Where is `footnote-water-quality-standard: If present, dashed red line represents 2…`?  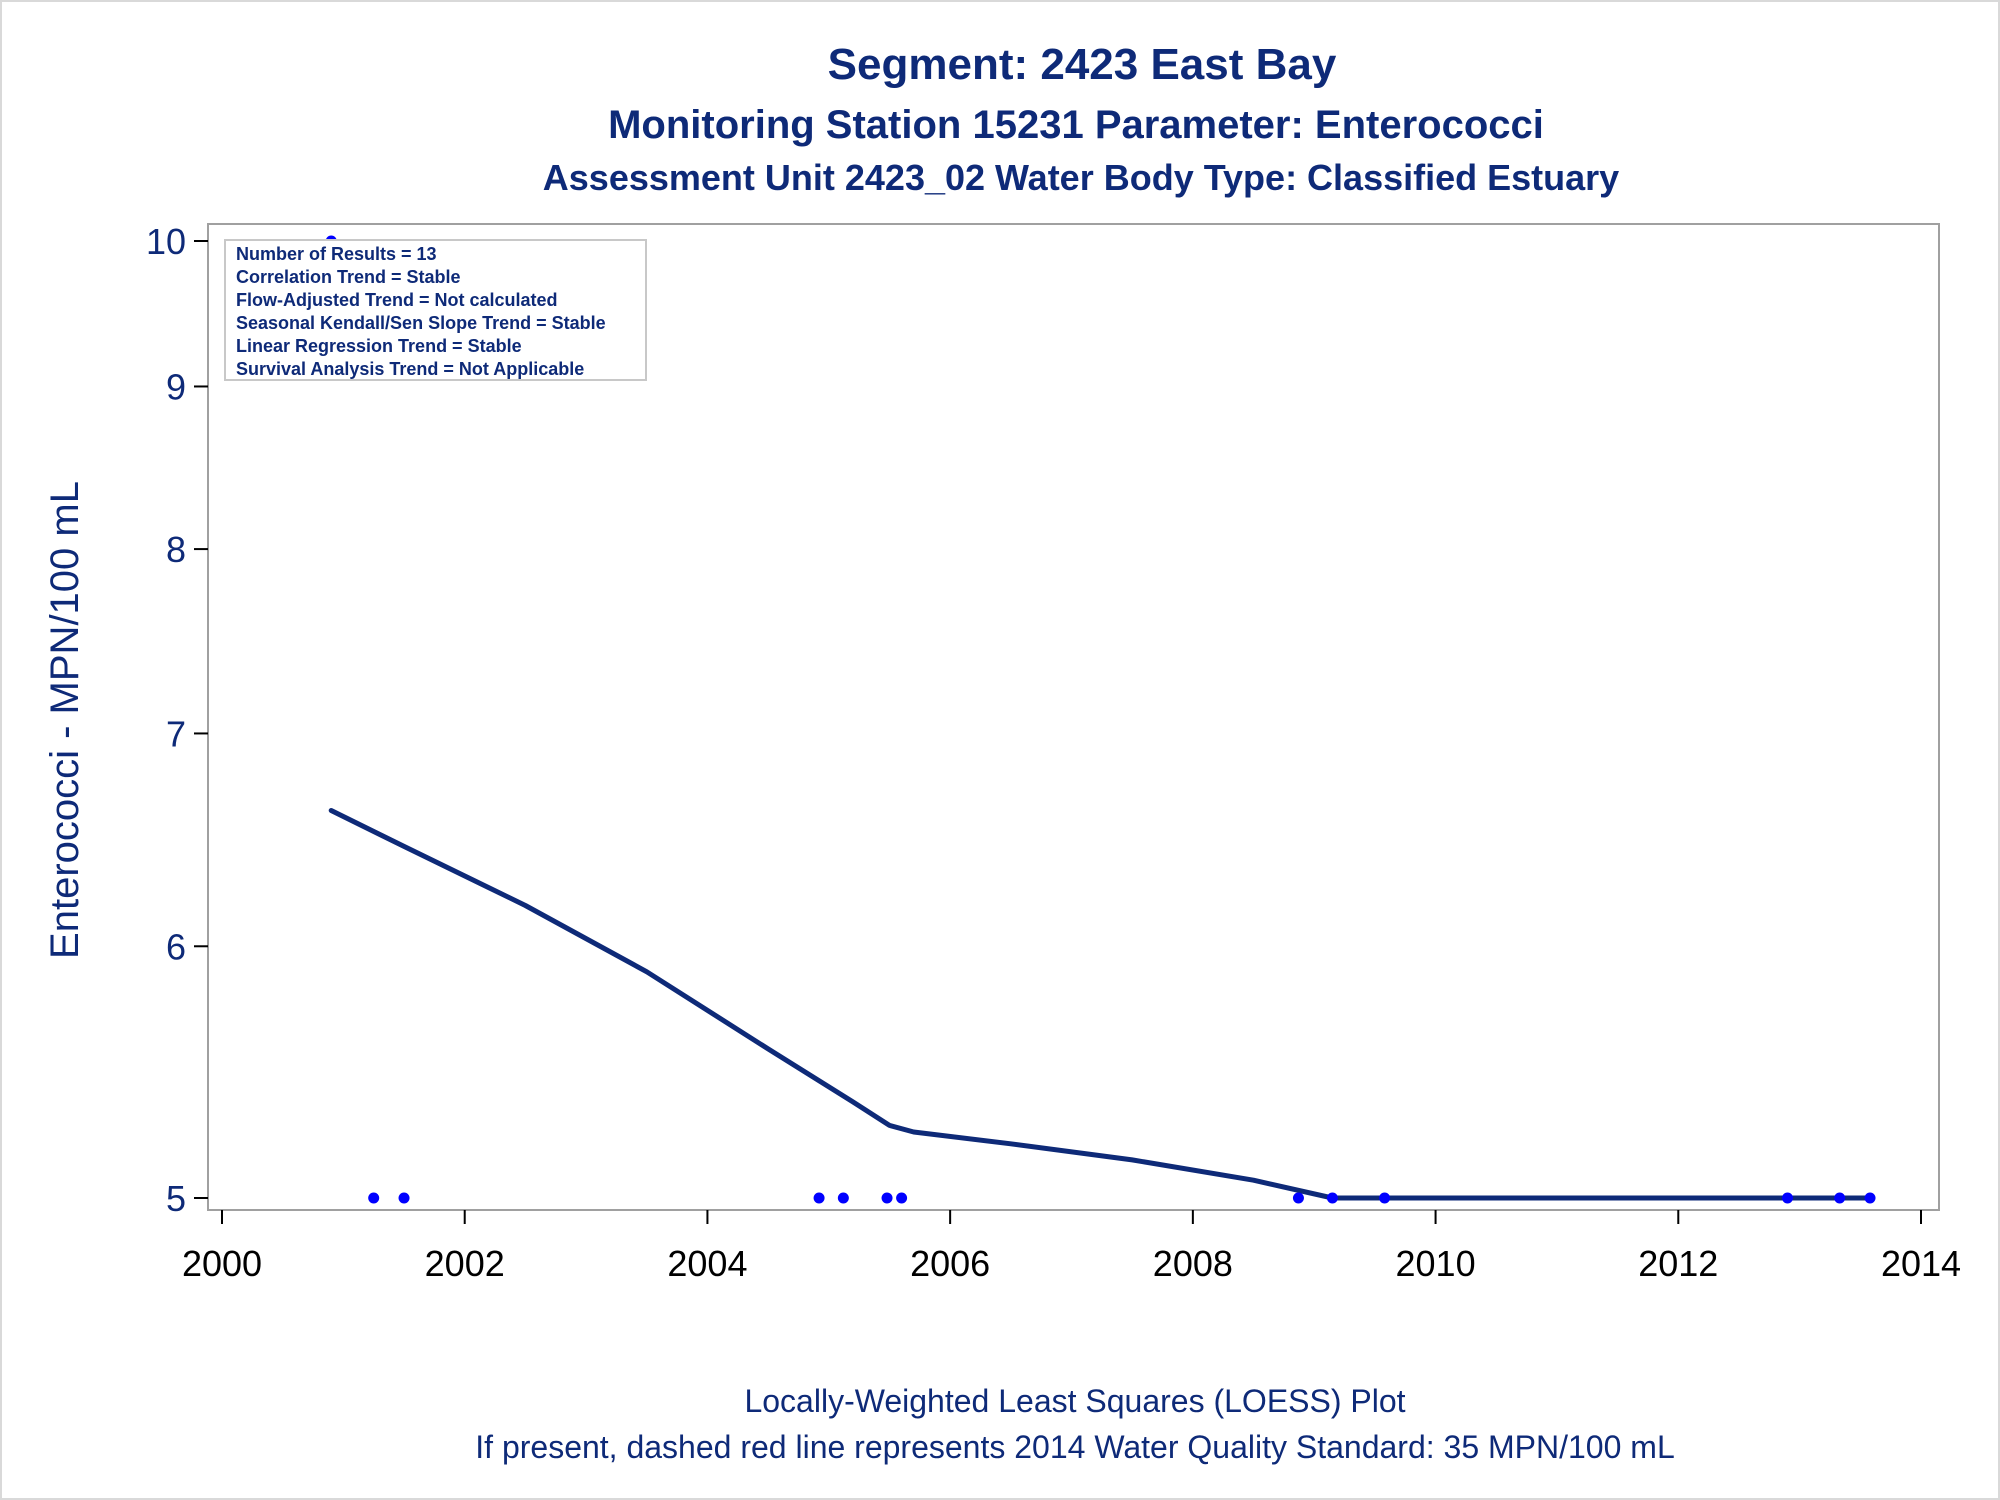
footnote-water-quality-standard: If present, dashed red line represents 2… is located at coordinates (1074, 1447).